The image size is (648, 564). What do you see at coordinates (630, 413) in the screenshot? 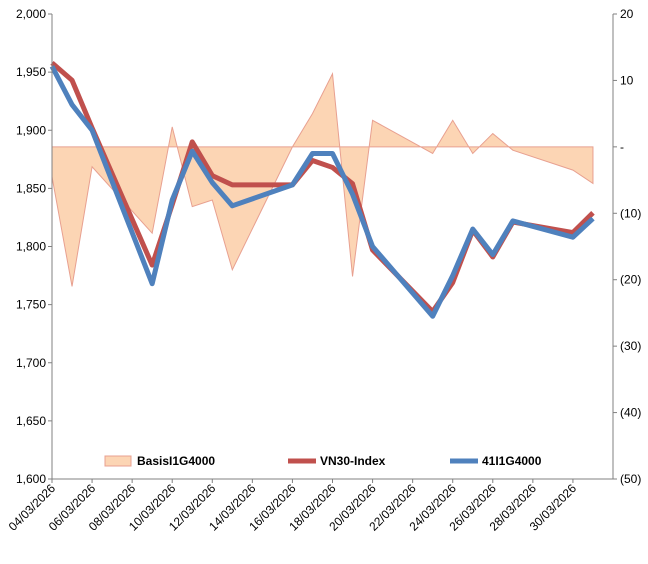
I see `y2-tick-label: (40)` at bounding box center [630, 413].